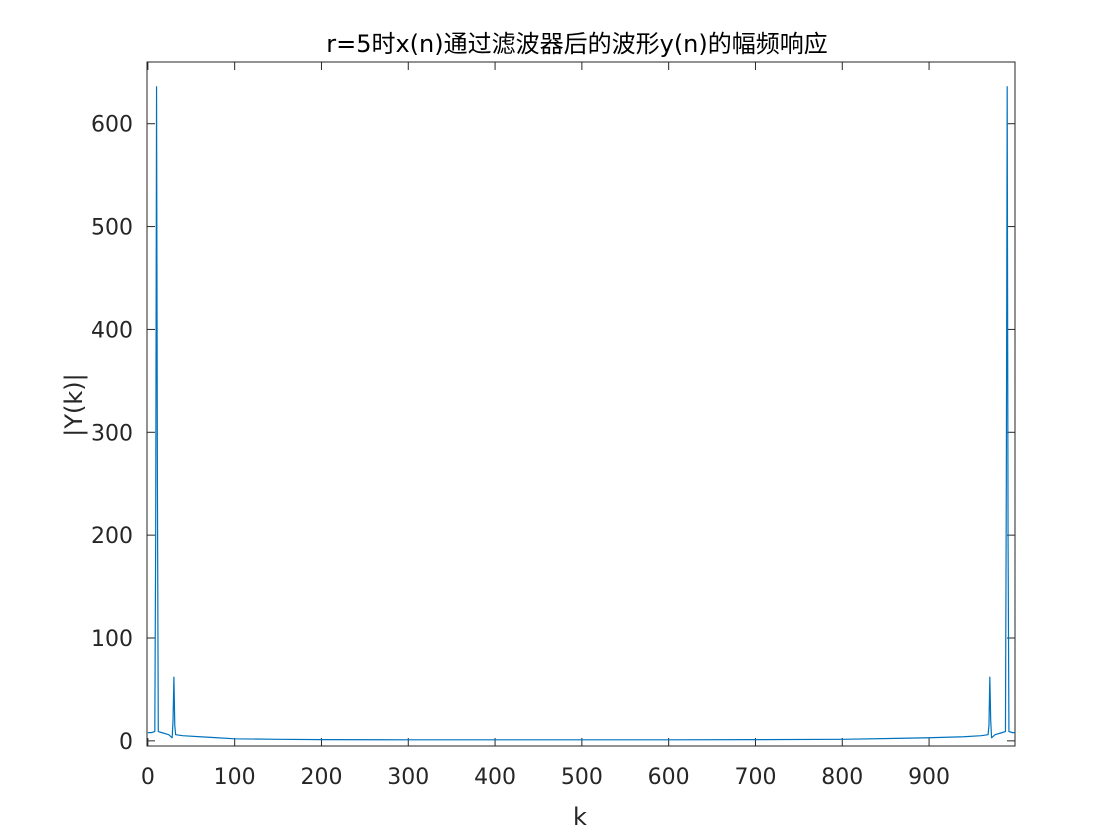 This screenshot has width=1120, height=840. I want to click on y-tick-label: 300, so click(112, 433).